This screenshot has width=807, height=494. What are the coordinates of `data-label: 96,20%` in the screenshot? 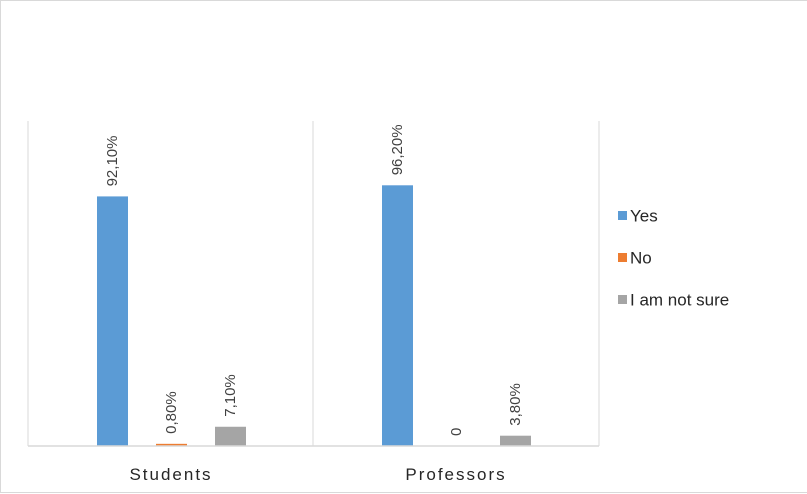 It's located at (397, 149).